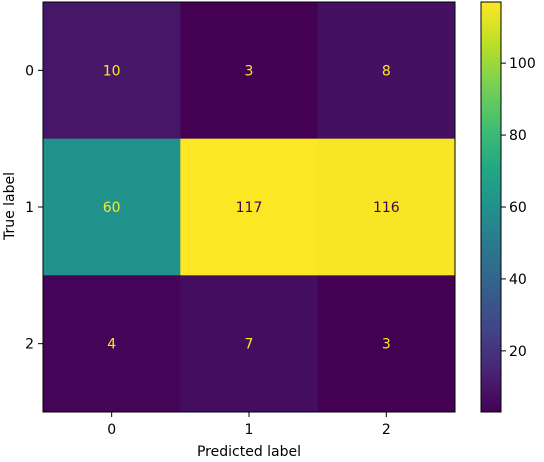 The height and width of the screenshot is (462, 544). I want to click on cell-value-label: 10, so click(112, 71).